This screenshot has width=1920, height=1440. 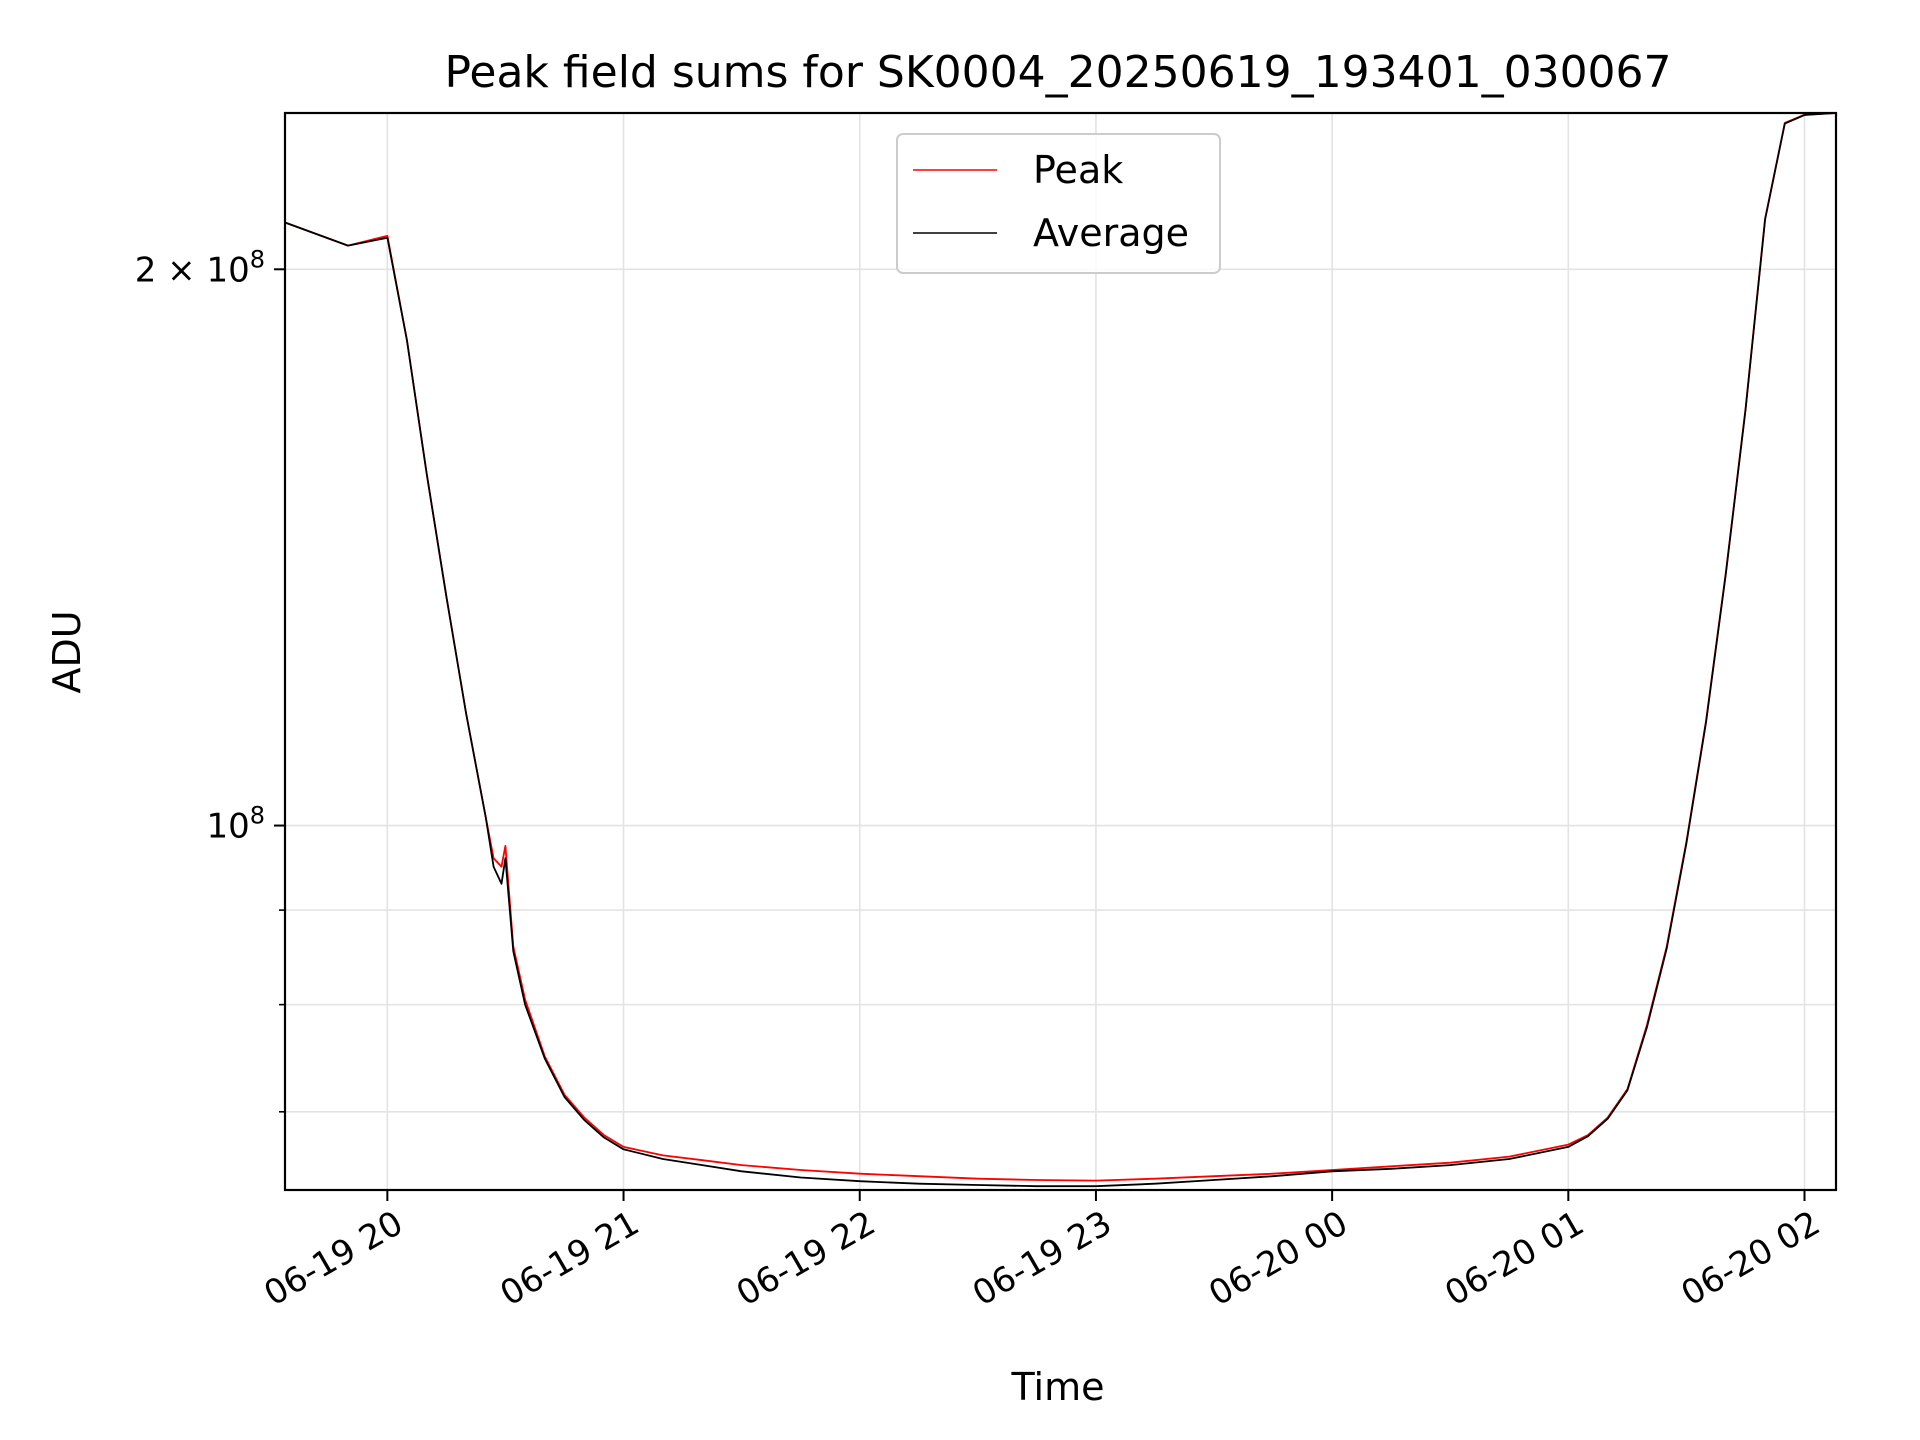 I want to click on legend: Peak Average, so click(x=1058, y=203).